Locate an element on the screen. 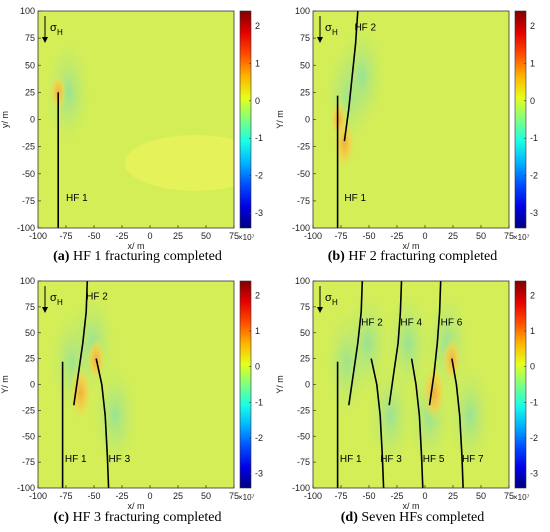 The height and width of the screenshot is (532, 550). light-zone is located at coordinates (179, 162).